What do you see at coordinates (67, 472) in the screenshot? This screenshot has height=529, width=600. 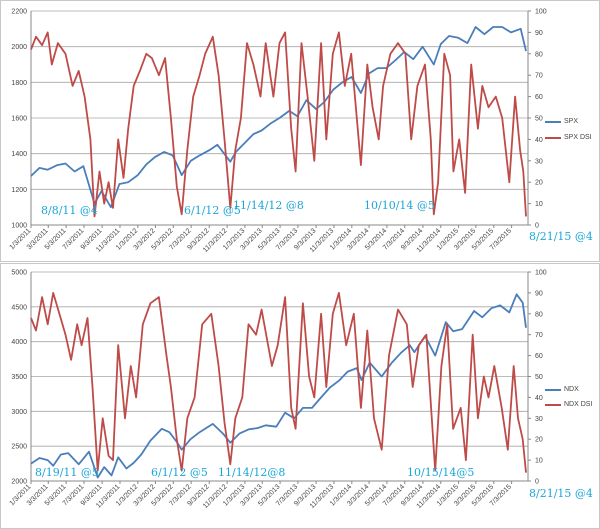 I see `annotation: 8/19/11 @5` at bounding box center [67, 472].